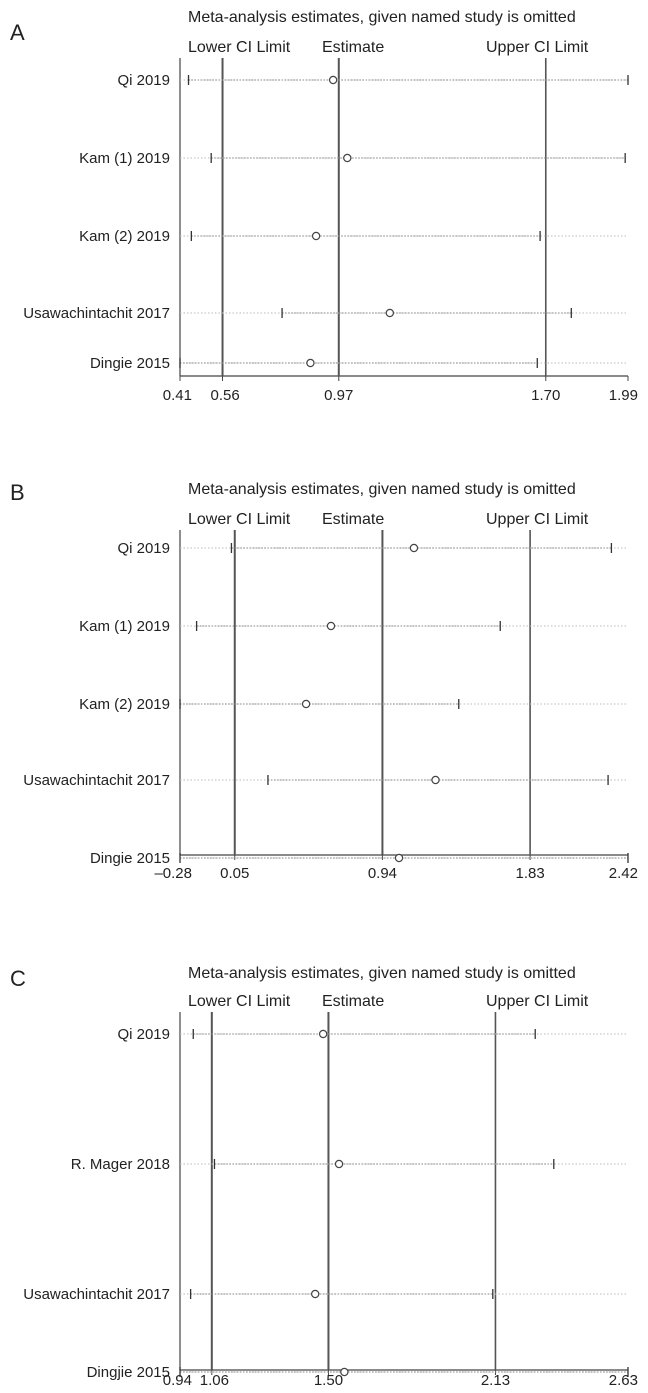 The width and height of the screenshot is (648, 1393). What do you see at coordinates (18, 978) in the screenshot?
I see `panel-label: C` at bounding box center [18, 978].